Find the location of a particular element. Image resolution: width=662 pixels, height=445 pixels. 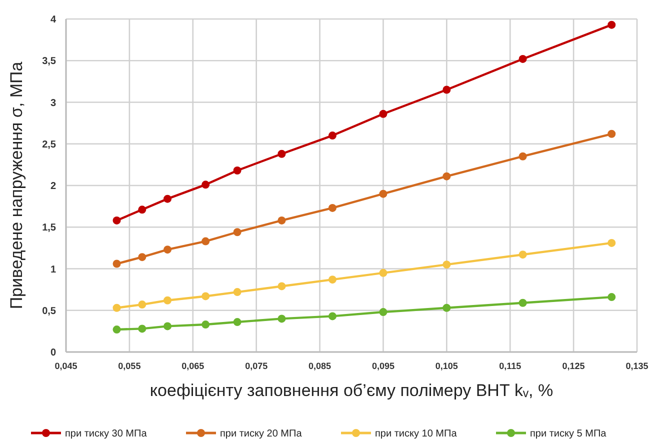

x-tick-label: 0,075 is located at coordinates (256, 366).